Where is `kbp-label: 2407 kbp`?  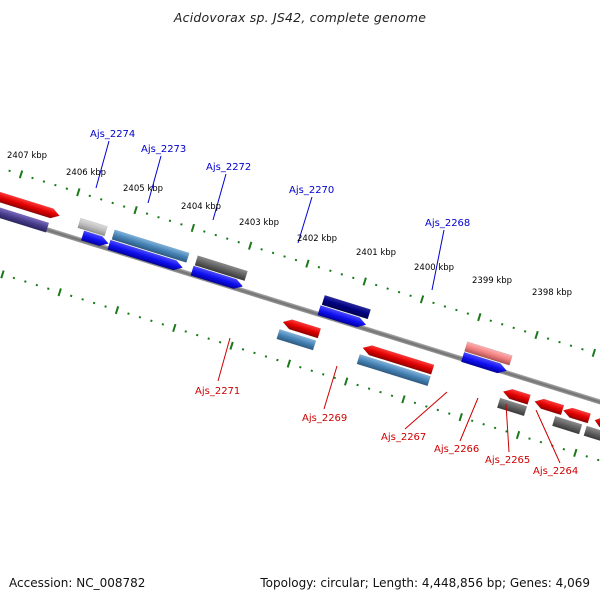
kbp-label: 2407 kbp is located at coordinates (27, 156).